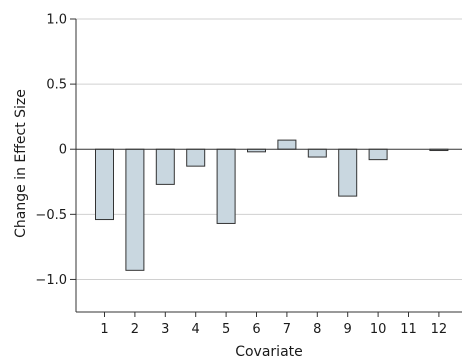 The height and width of the screenshot is (362, 466). Describe the element at coordinates (21, 163) in the screenshot. I see `y-axis-title: Change in Effect Size` at that location.